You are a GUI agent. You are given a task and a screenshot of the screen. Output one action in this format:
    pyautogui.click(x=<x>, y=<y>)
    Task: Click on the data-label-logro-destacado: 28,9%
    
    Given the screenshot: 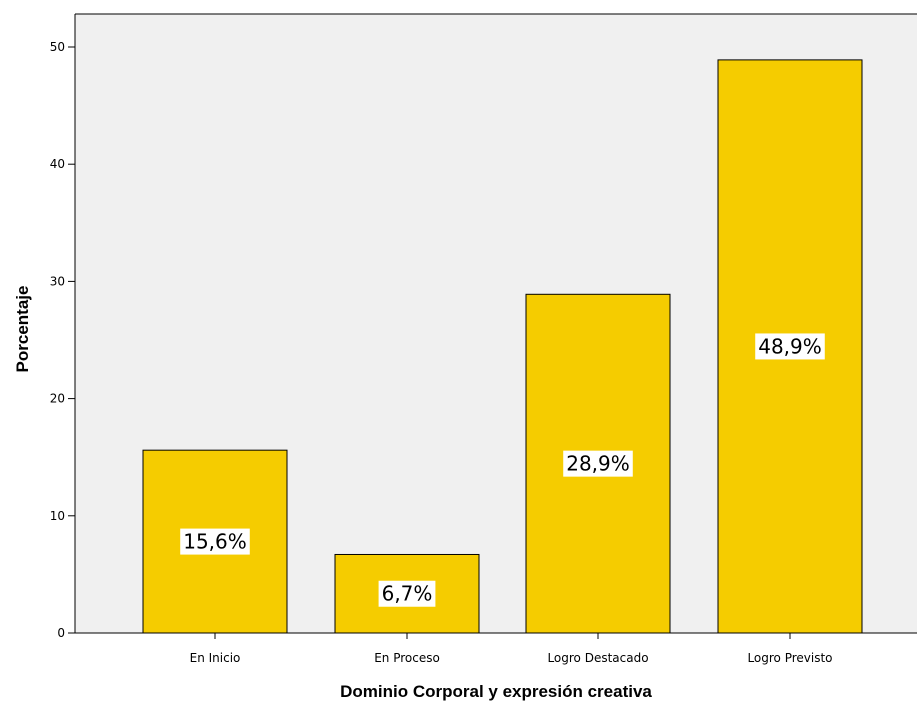 What is the action you would take?
    pyautogui.click(x=598, y=464)
    